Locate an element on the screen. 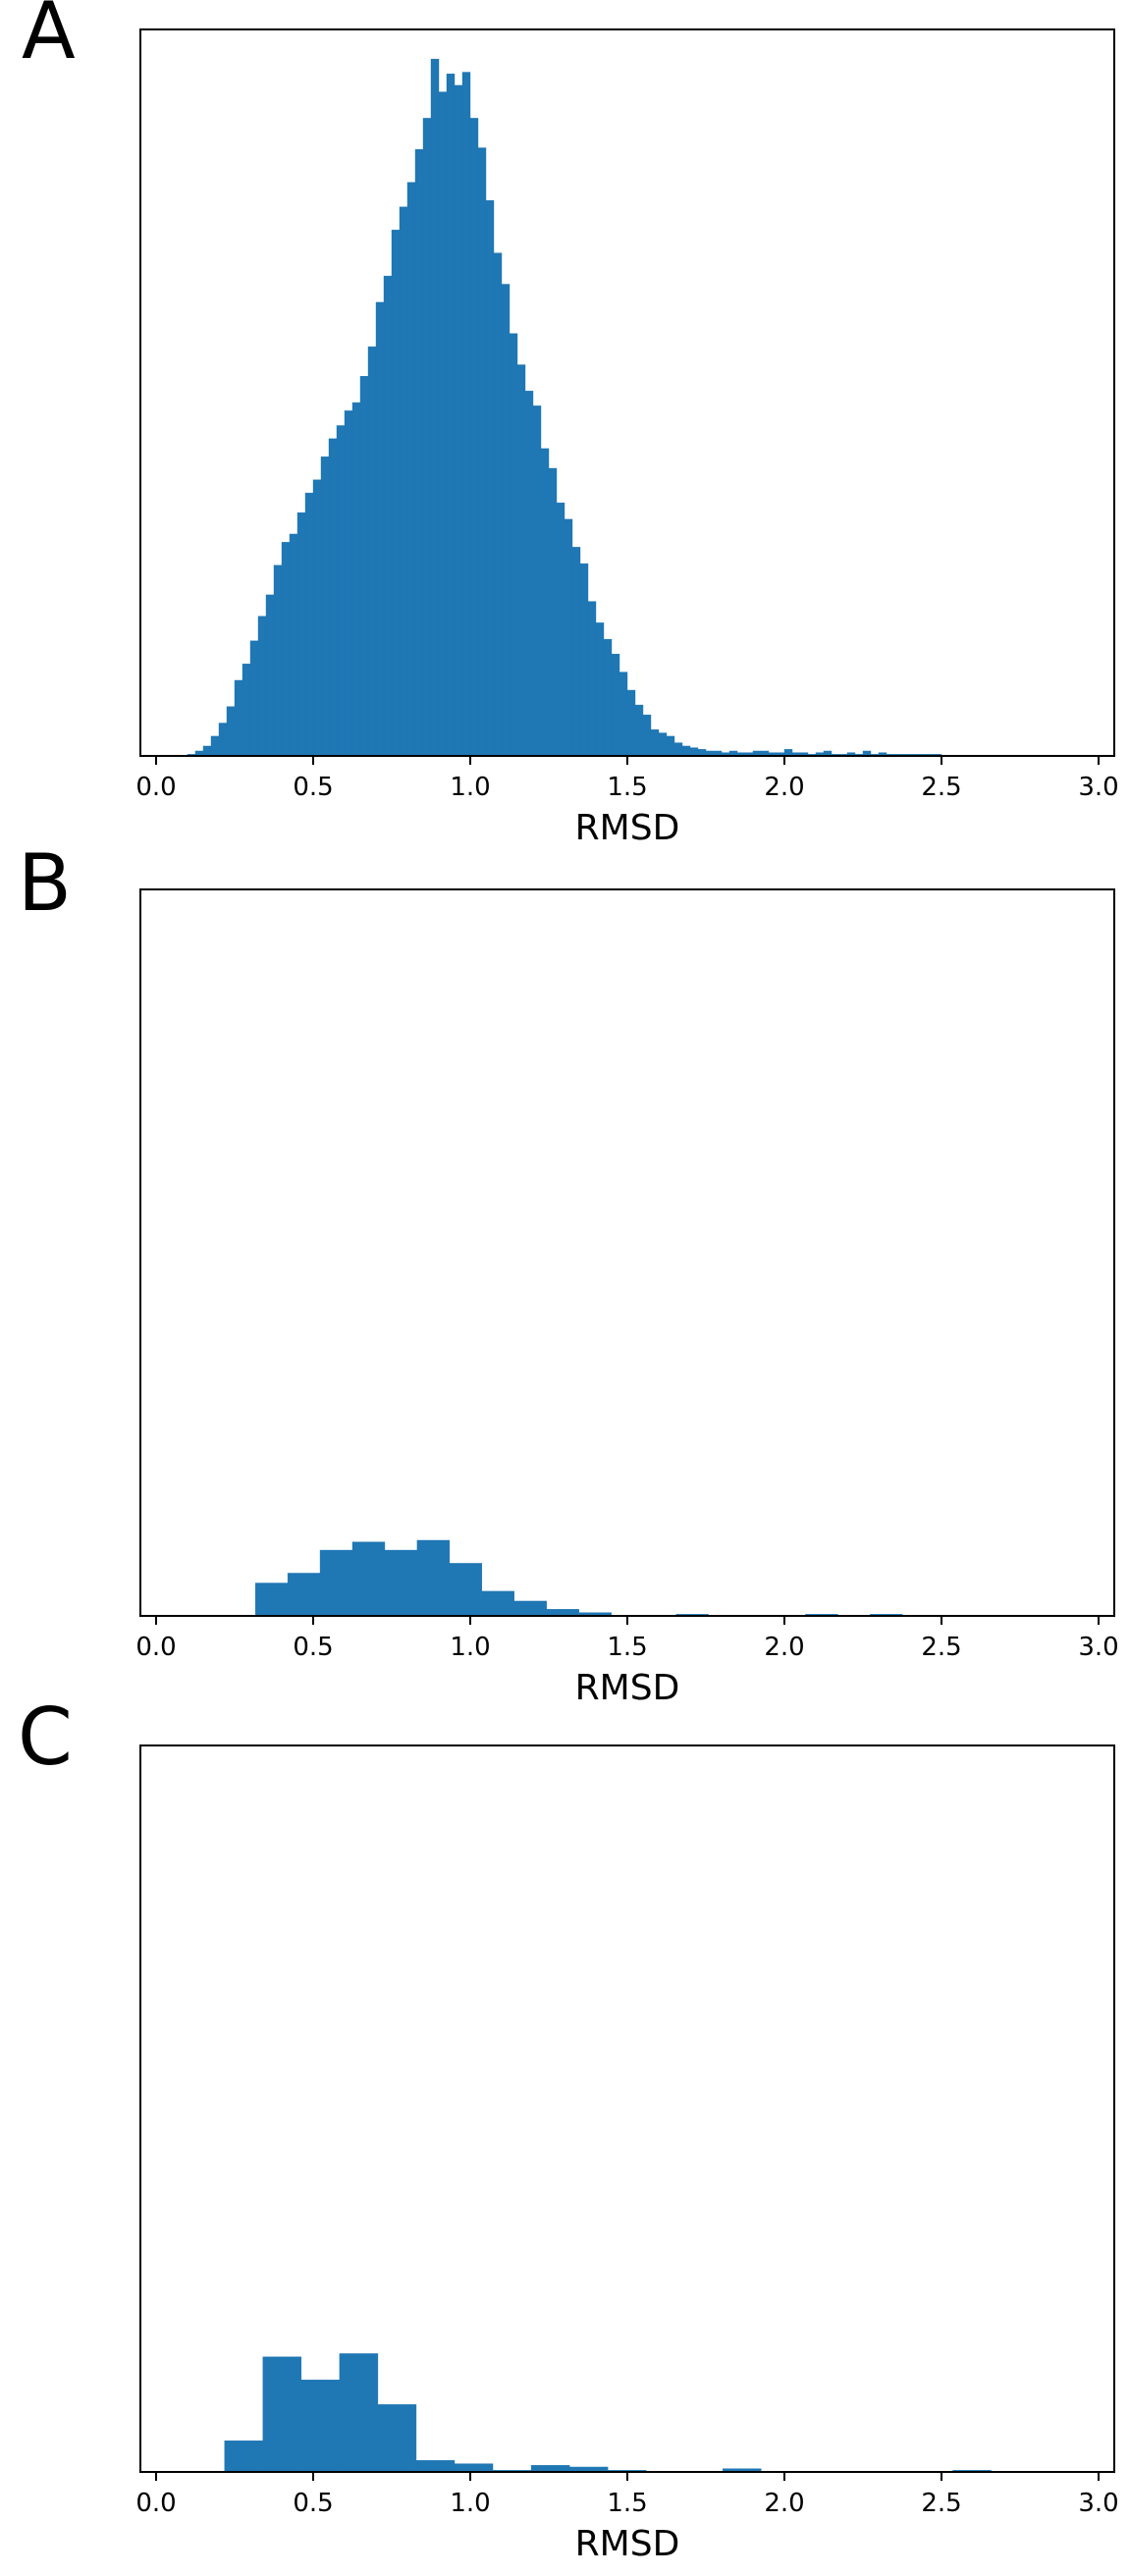 This screenshot has height=2576, width=1129. x-tick-label-c-0: 0.0 is located at coordinates (155, 2503).